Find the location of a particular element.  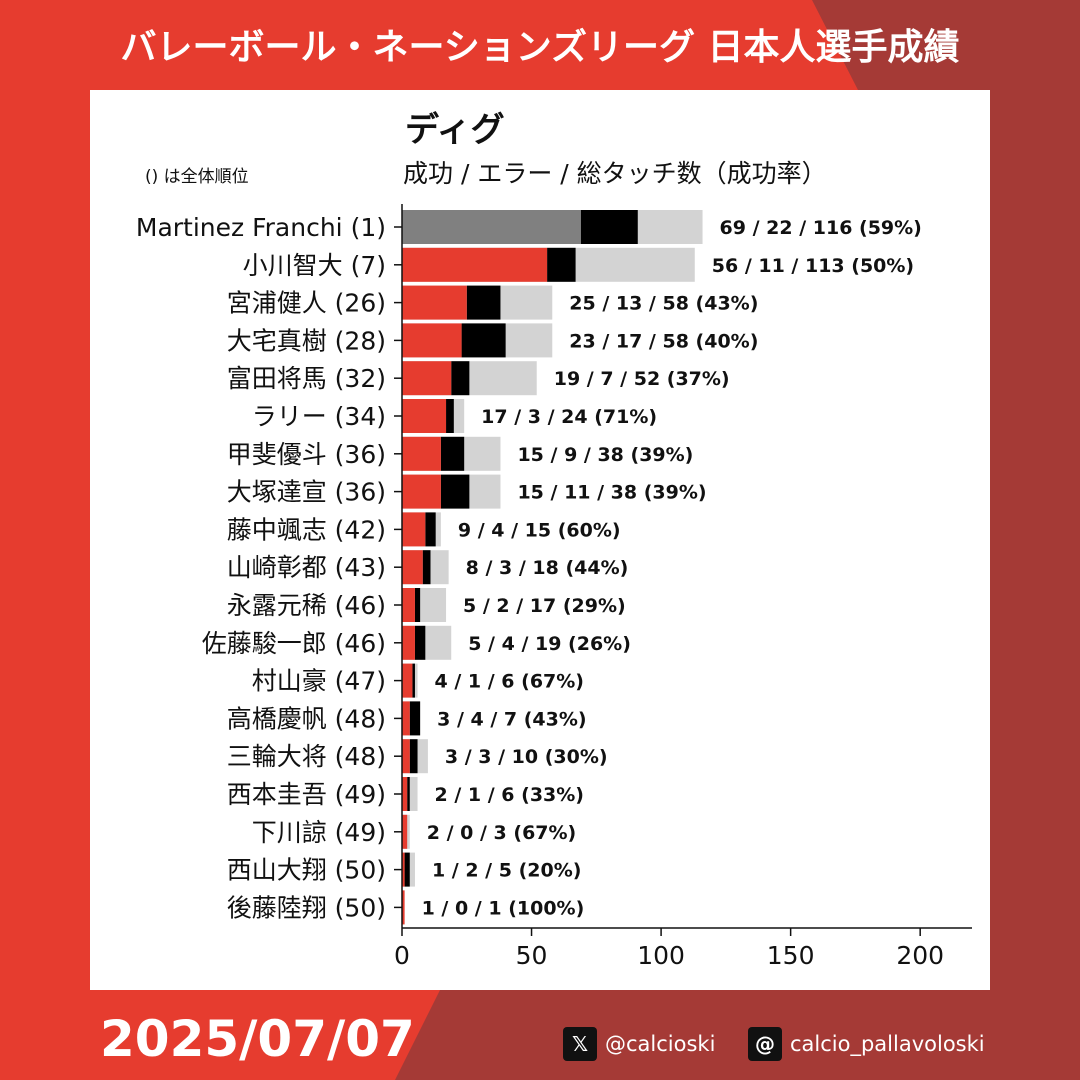

data-label: 3 / 4 / 7 (43%) is located at coordinates (511, 719).